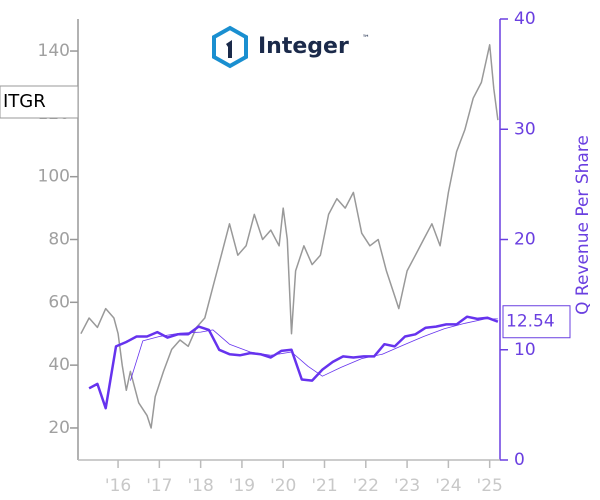 Image resolution: width=600 pixels, height=500 pixels. What do you see at coordinates (583, 225) in the screenshot?
I see `y2-axis-label: Q Revenue Per Share` at bounding box center [583, 225].